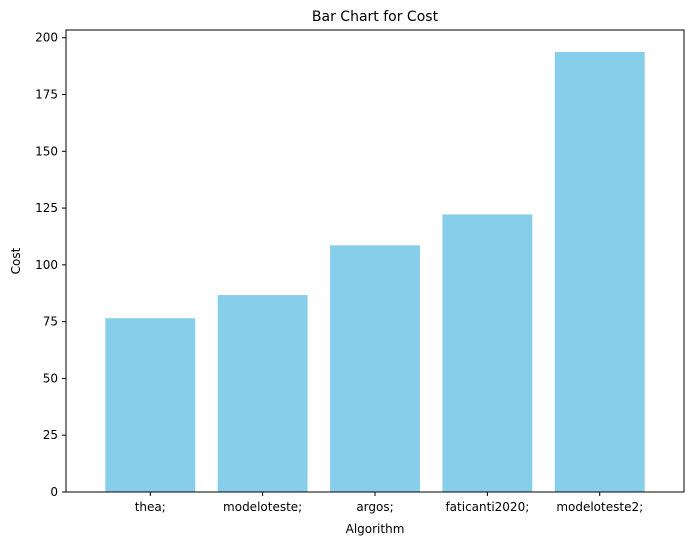 This screenshot has width=695, height=549. I want to click on x-axis-title: Algorithm, so click(375, 529).